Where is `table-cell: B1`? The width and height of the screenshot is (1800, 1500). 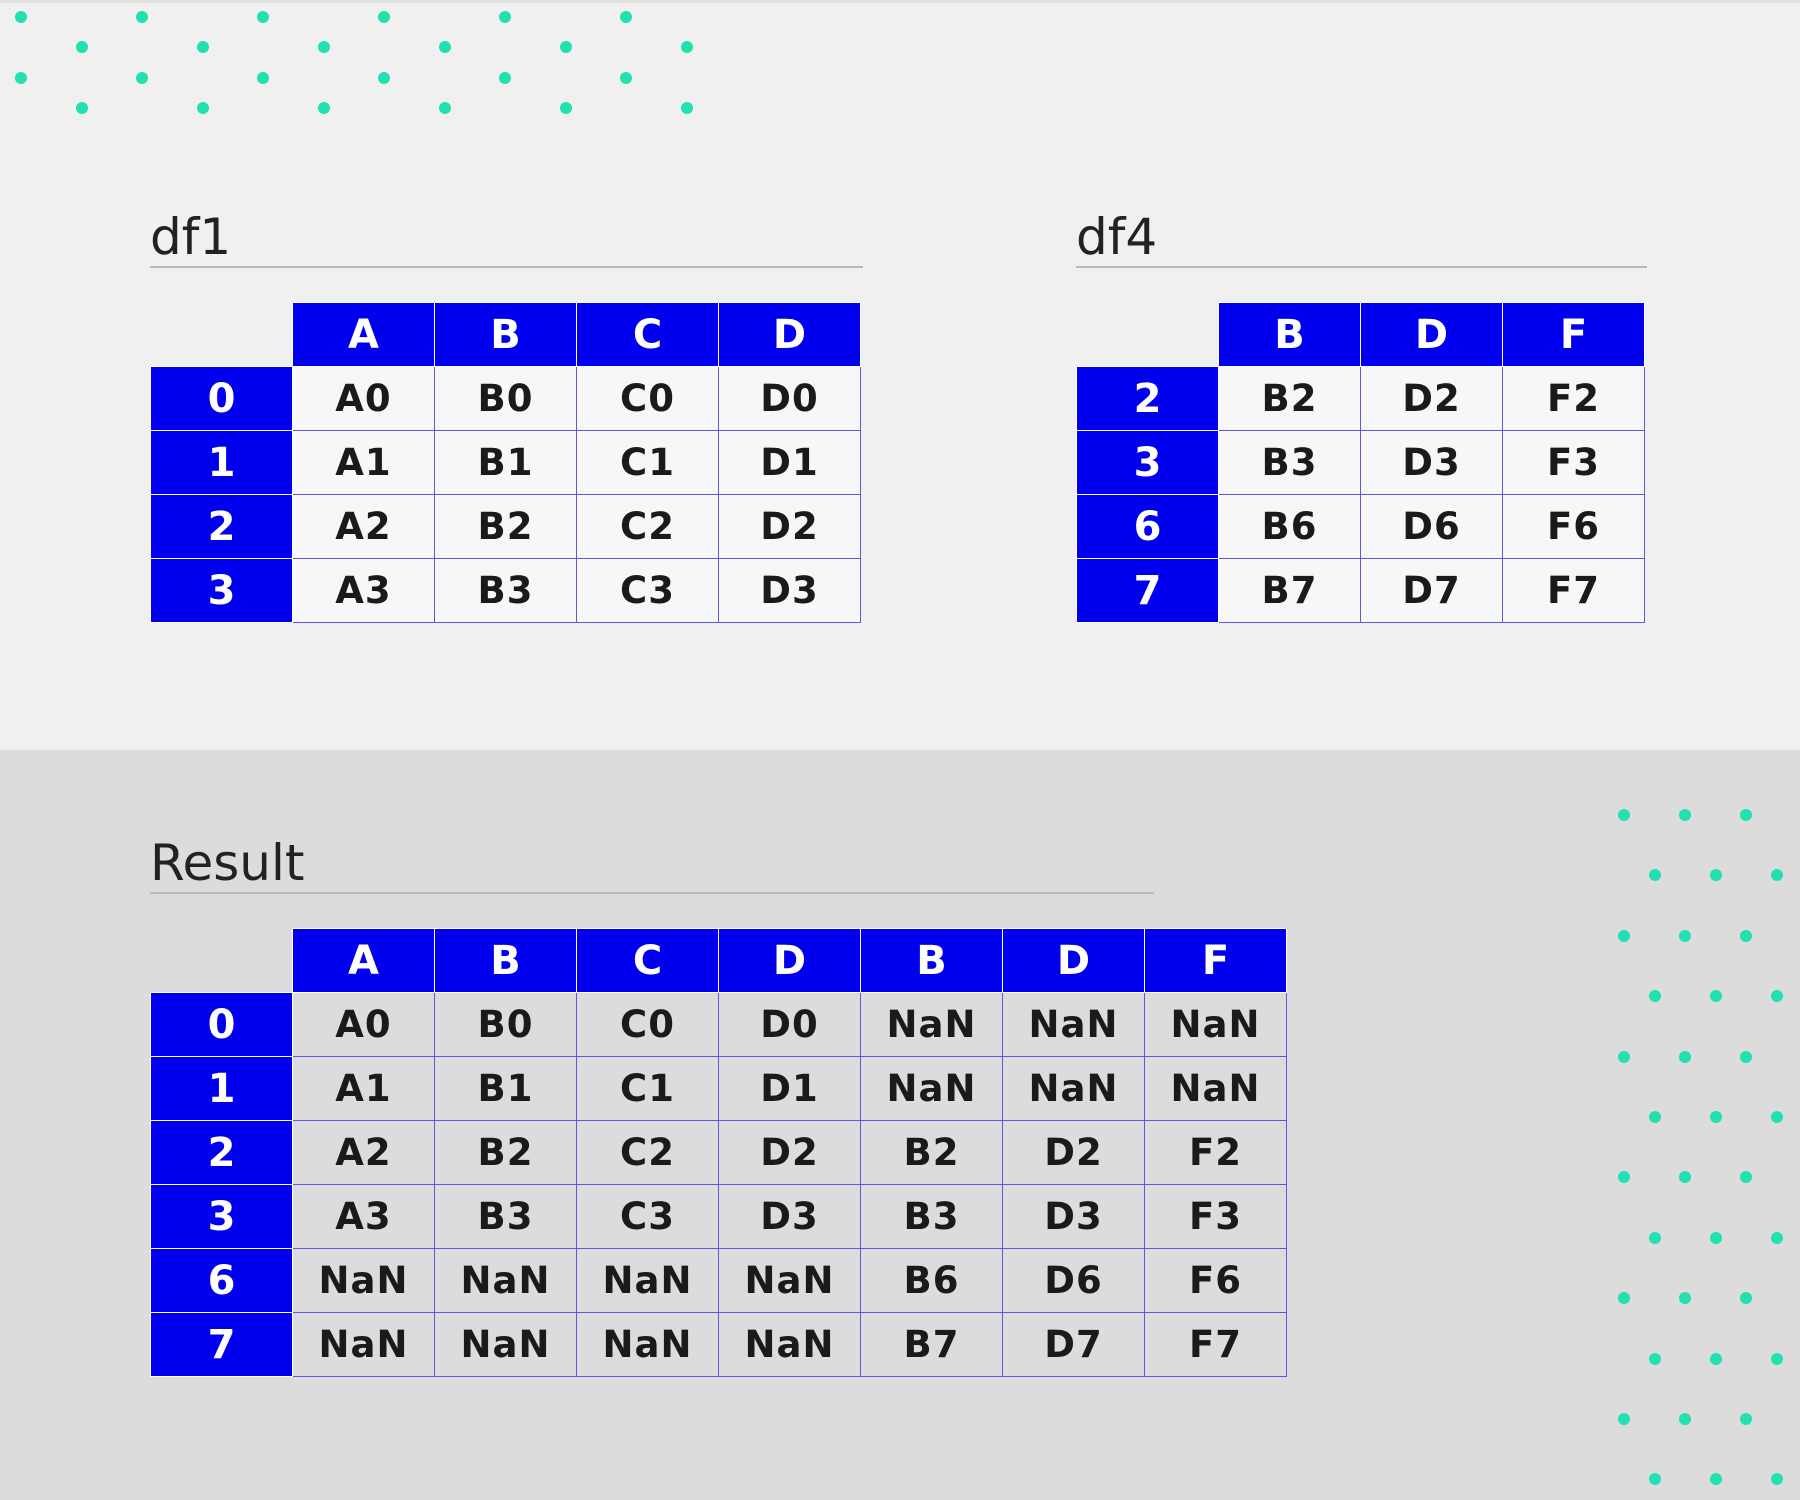
table-cell: B1 is located at coordinates (505, 1088).